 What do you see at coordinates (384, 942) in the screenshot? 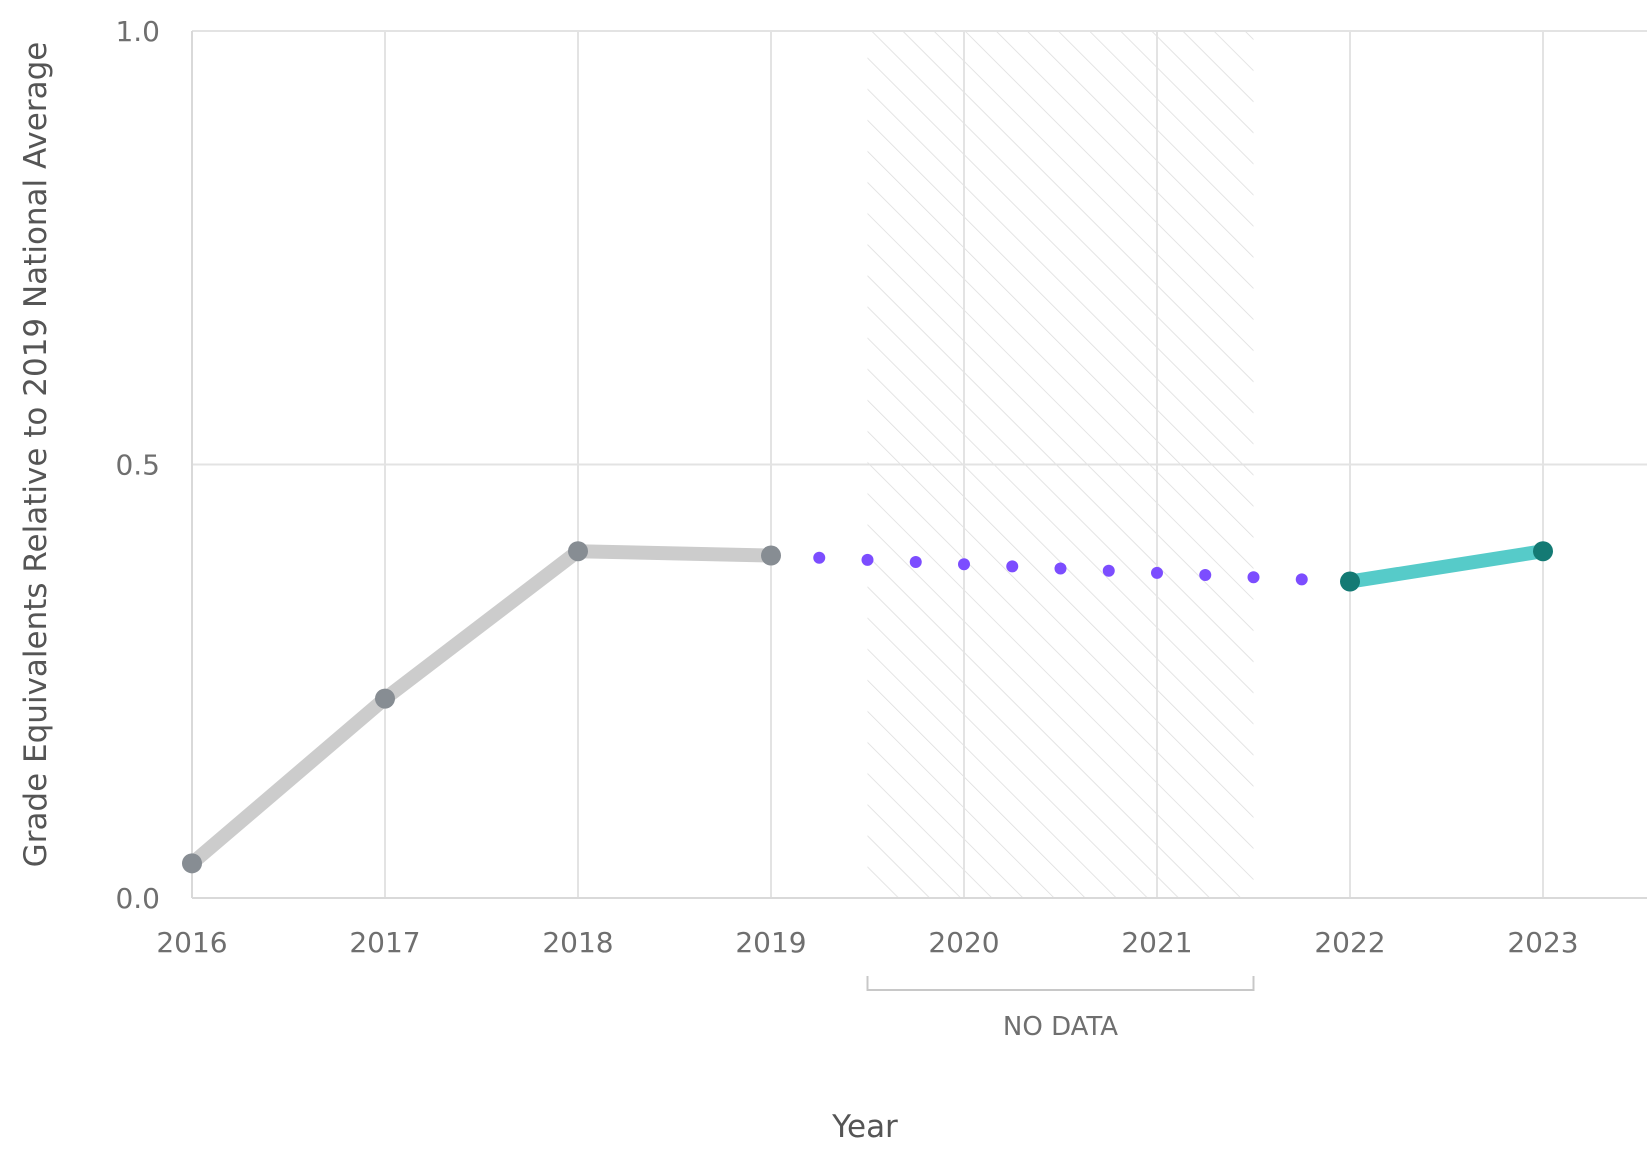
I see `x-tick-label: 2017` at bounding box center [384, 942].